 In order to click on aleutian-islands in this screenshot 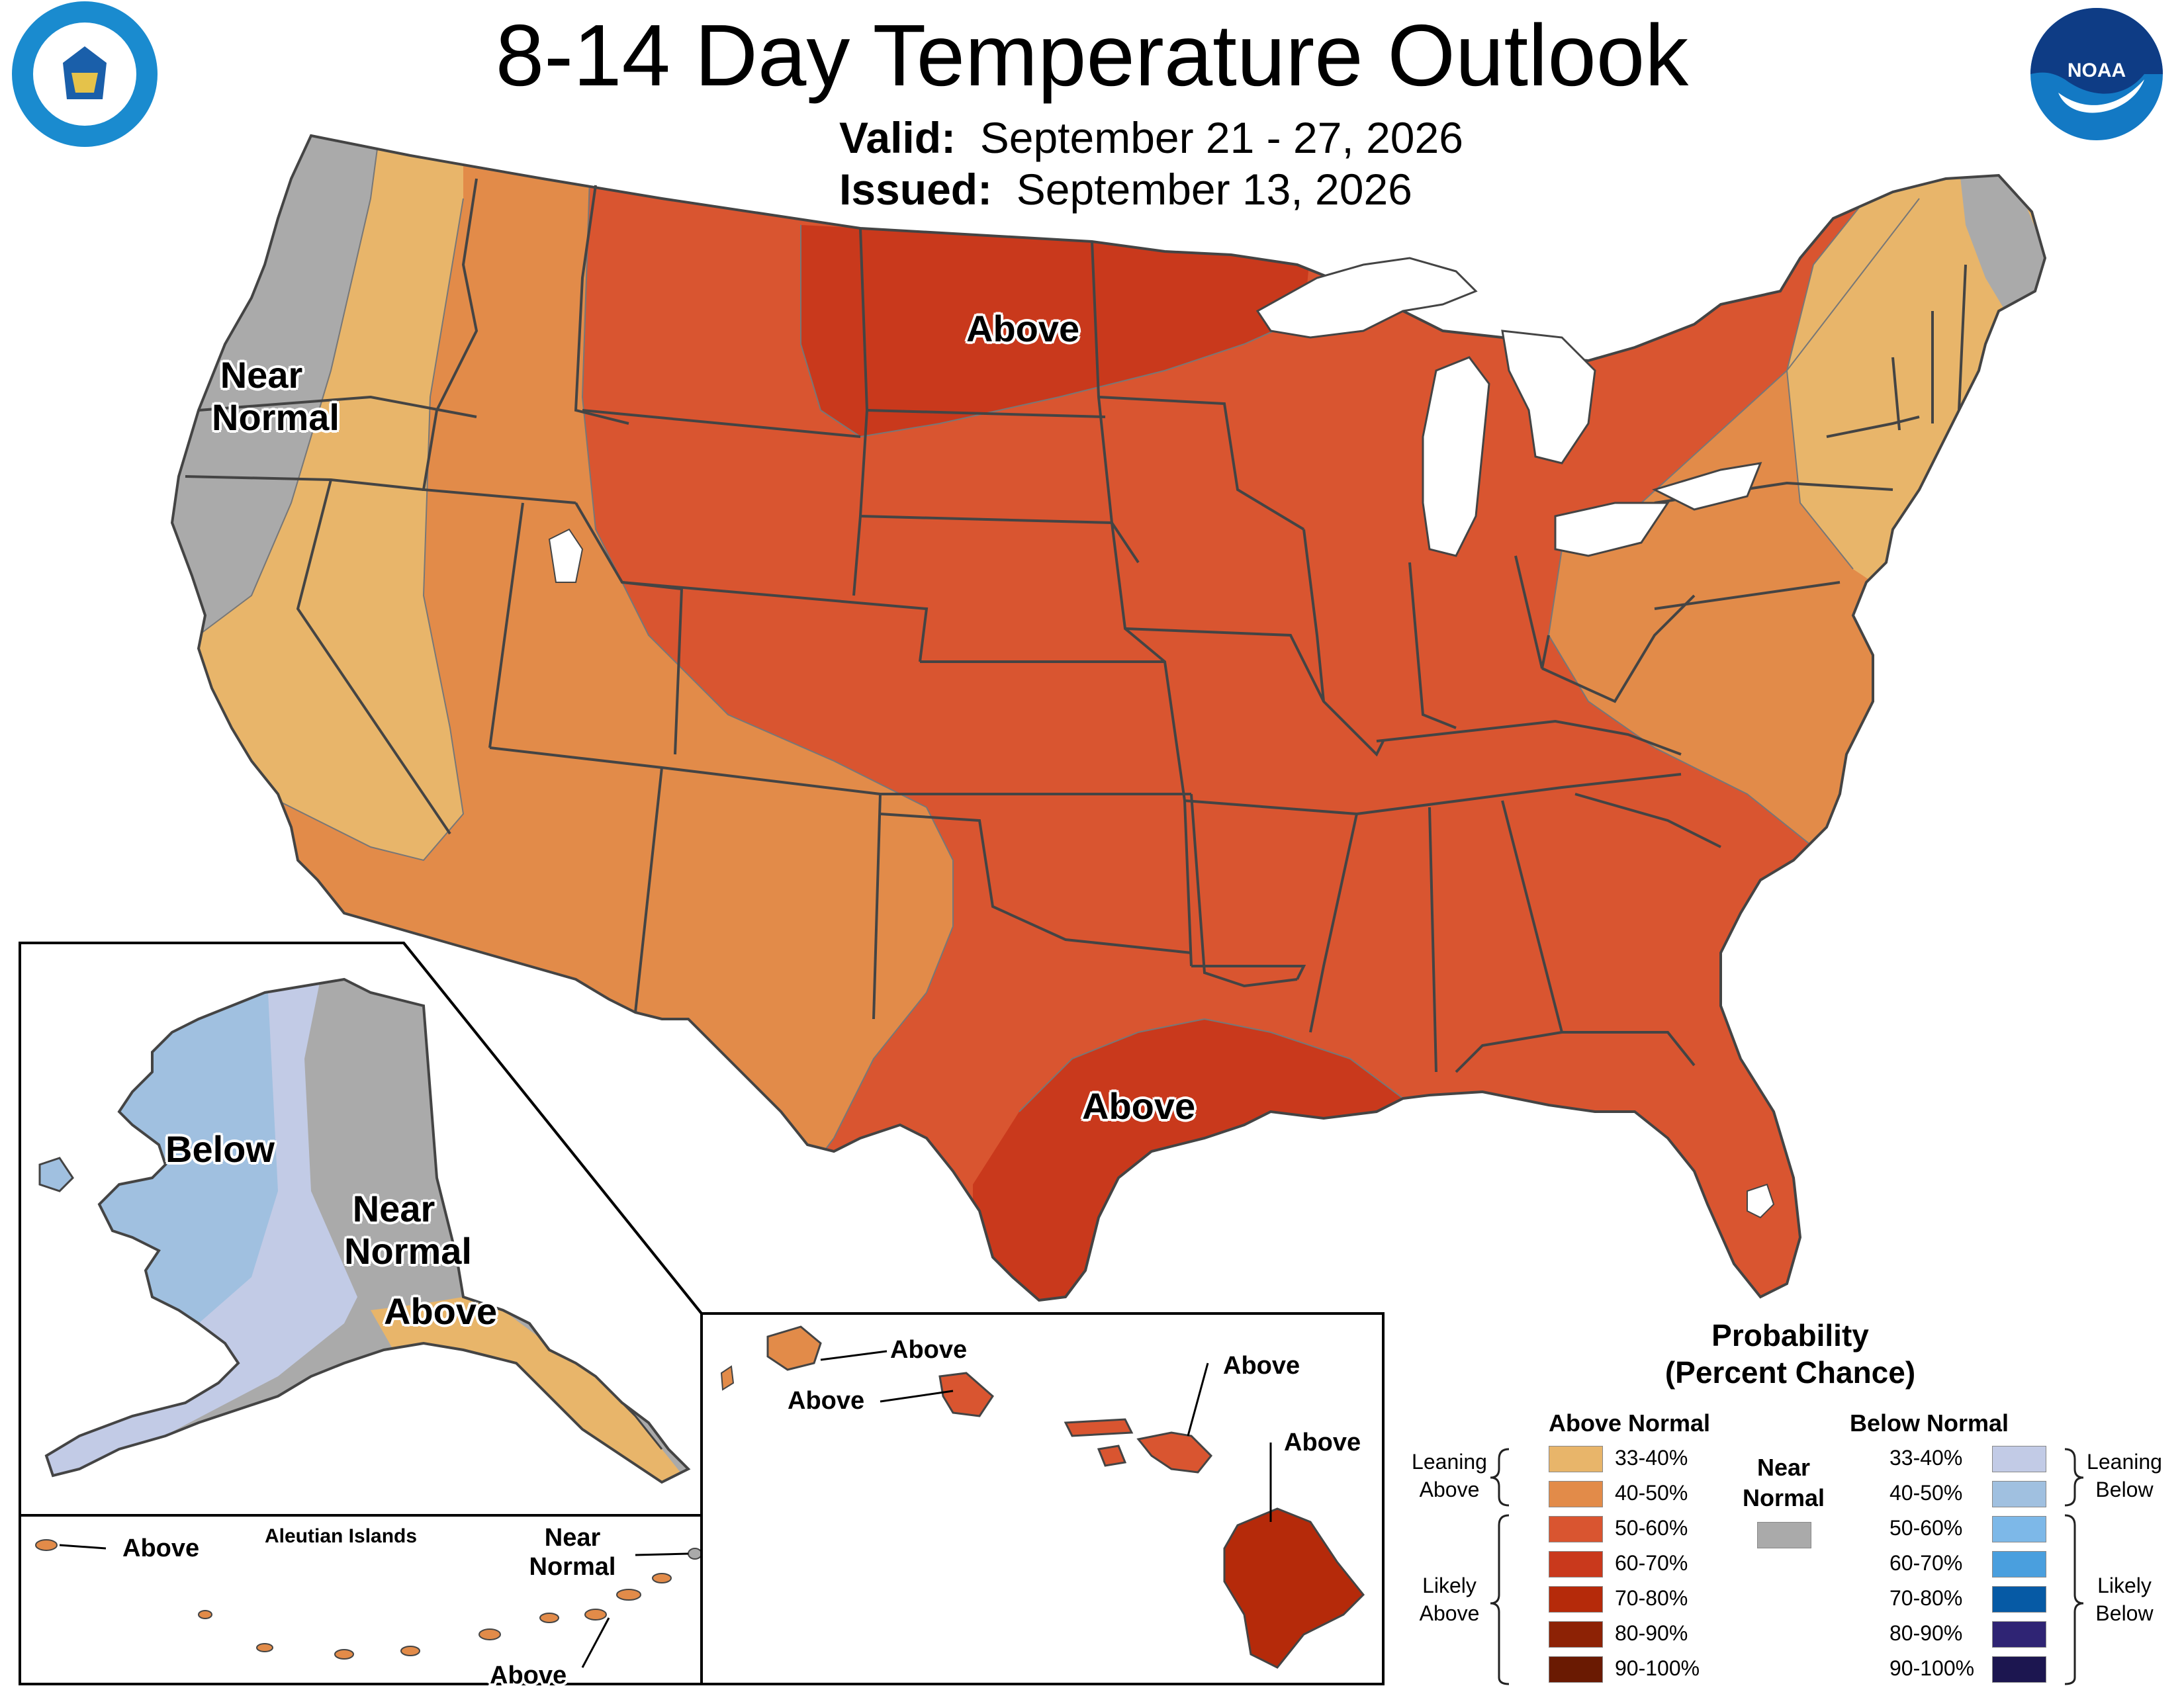, I will do `click(353, 1599)`.